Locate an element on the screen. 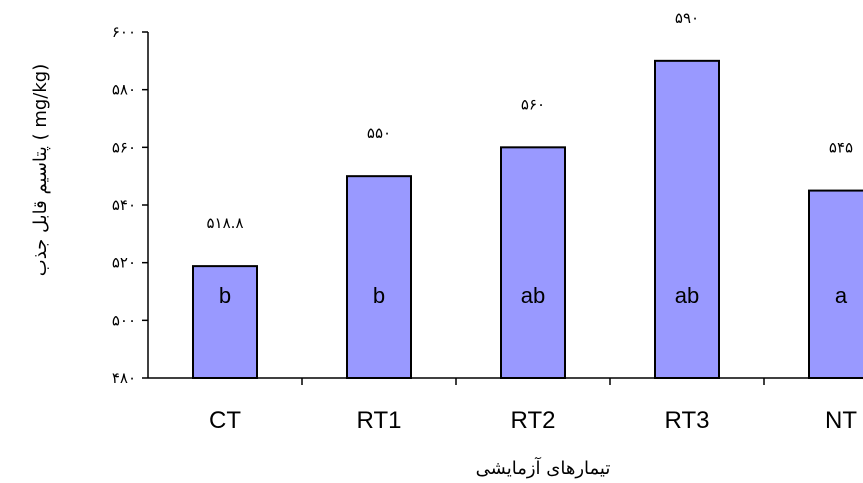 The image size is (863, 483). y-axis-title: پتاسیم قابل جذب ( mg/kg) is located at coordinates (40, 170).